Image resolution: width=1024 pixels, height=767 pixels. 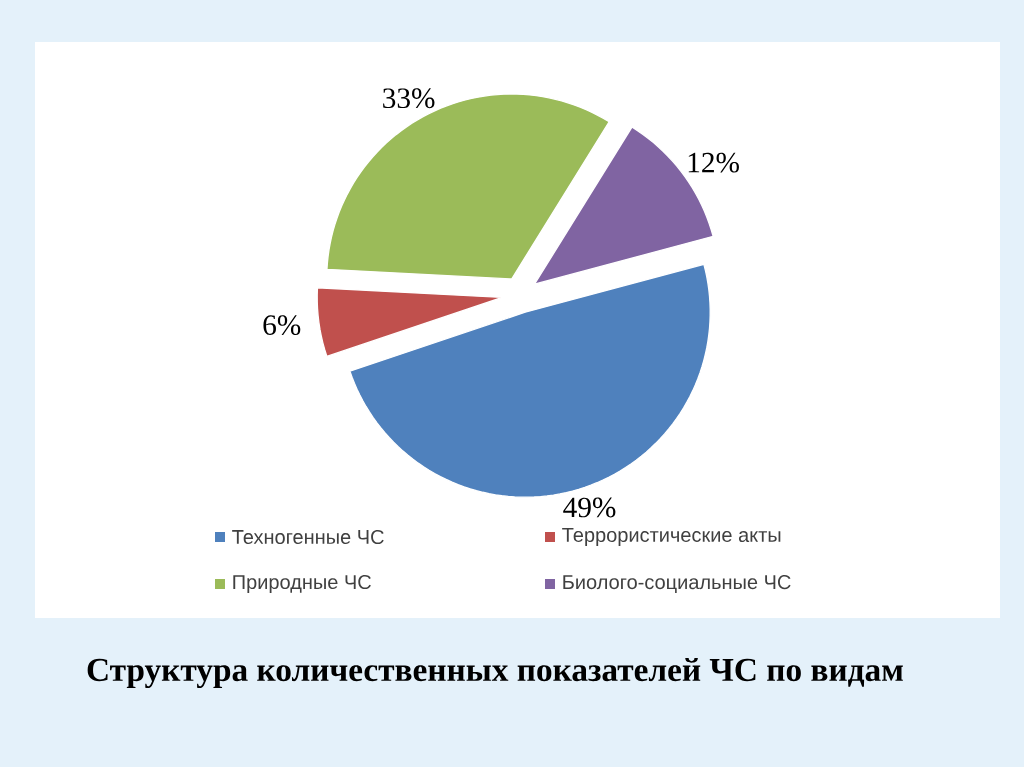 What do you see at coordinates (302, 584) in the screenshot?
I see `legend-label: Природные ЧС` at bounding box center [302, 584].